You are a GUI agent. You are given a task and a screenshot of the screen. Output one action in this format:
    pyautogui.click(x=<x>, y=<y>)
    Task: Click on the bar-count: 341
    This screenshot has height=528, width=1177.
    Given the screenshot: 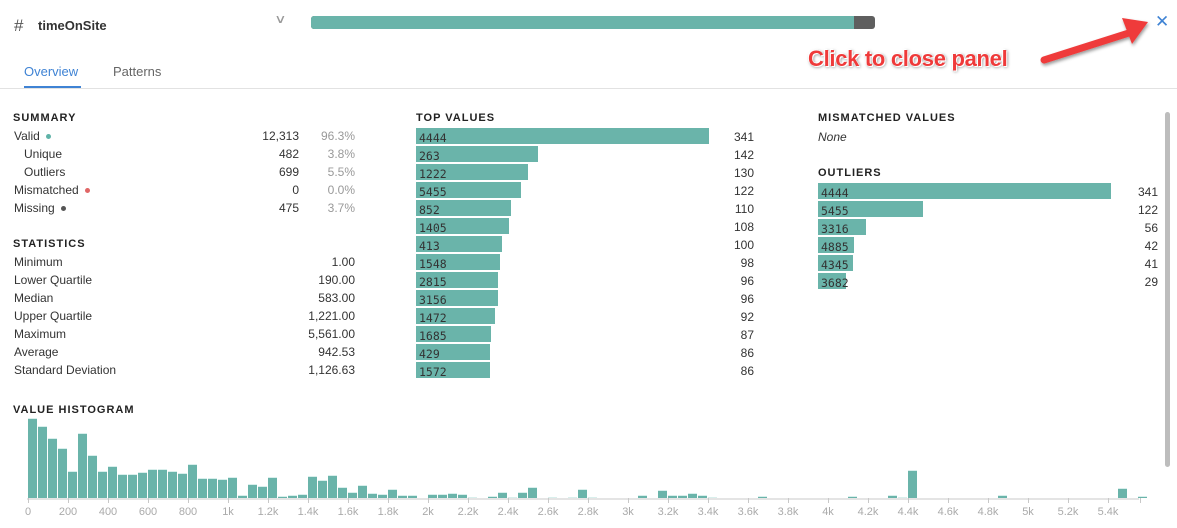 What is the action you would take?
    pyautogui.click(x=1147, y=192)
    